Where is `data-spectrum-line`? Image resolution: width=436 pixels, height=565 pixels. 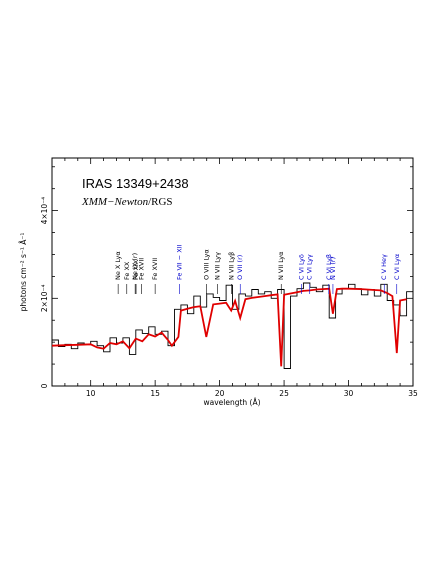 data-spectrum-line is located at coordinates (232, 325).